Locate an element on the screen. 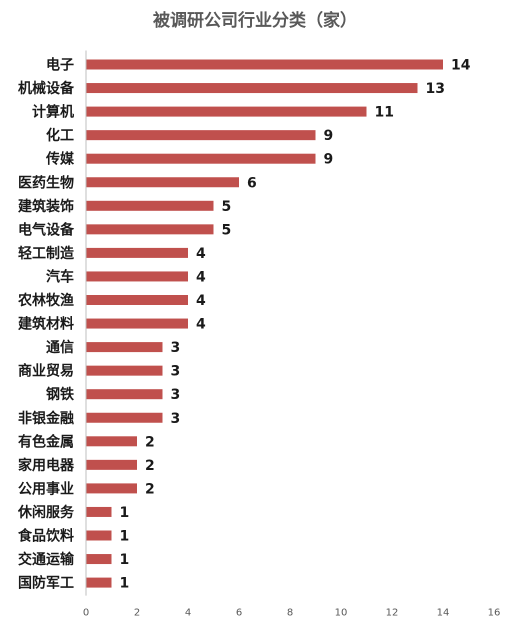 Image resolution: width=510 pixels, height=629 pixels. category-label: 电气设备 is located at coordinates (46, 229).